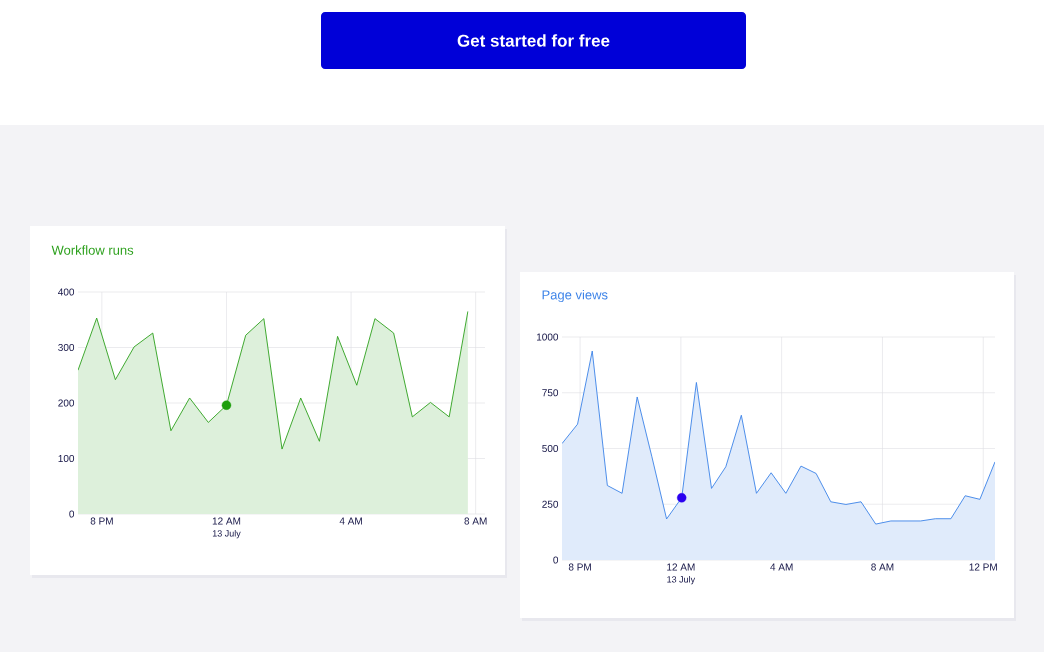 This screenshot has width=1044, height=652. What do you see at coordinates (66, 347) in the screenshot?
I see `y-tick-label: 300` at bounding box center [66, 347].